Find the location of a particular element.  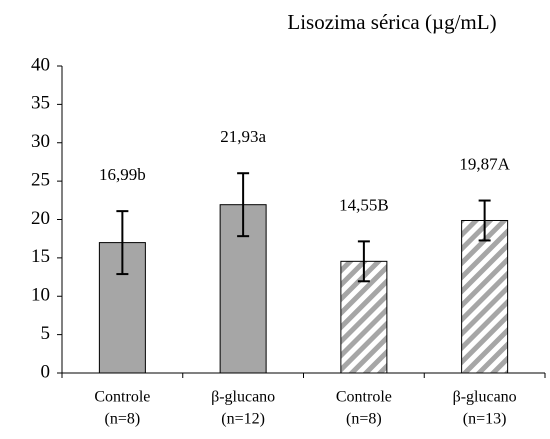

y-tick-label: 10 is located at coordinates (40, 295).